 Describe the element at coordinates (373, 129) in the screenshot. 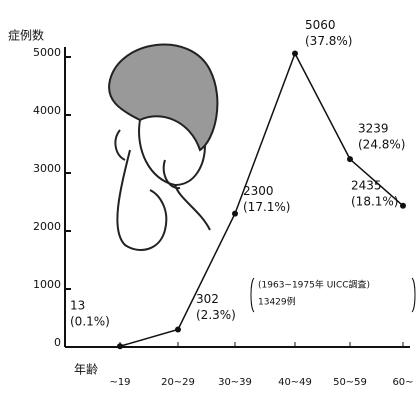

I see `value-label: 3239` at that location.